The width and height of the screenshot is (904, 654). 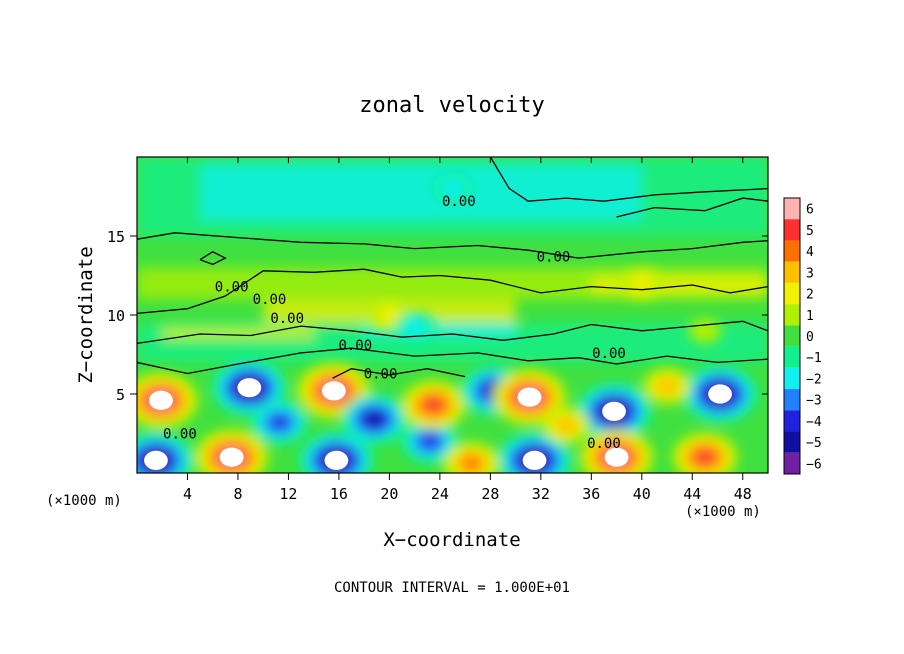 I want to click on chart-title: zonal velocity, so click(x=451, y=105).